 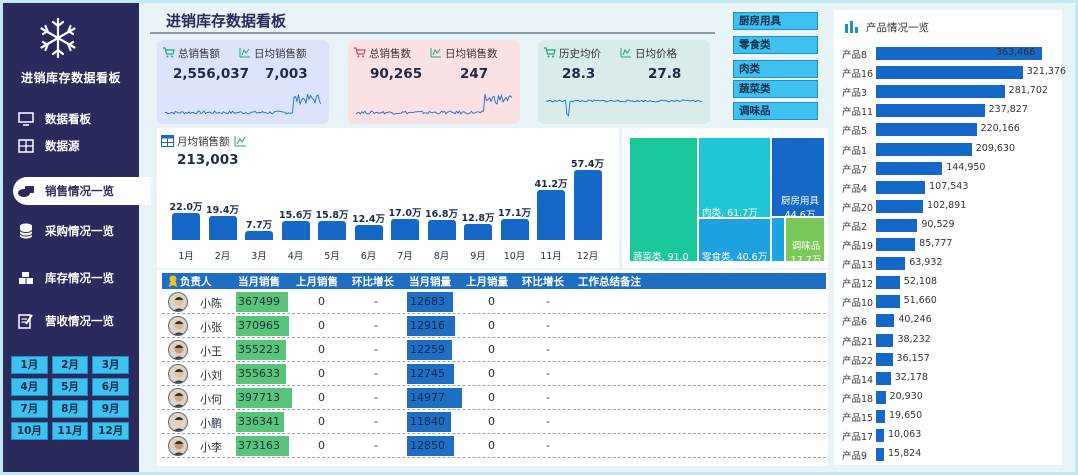 What do you see at coordinates (434, 82) in the screenshot?
I see `kpi-card-2: 总销售数 日均销售数 90,265 247` at bounding box center [434, 82].